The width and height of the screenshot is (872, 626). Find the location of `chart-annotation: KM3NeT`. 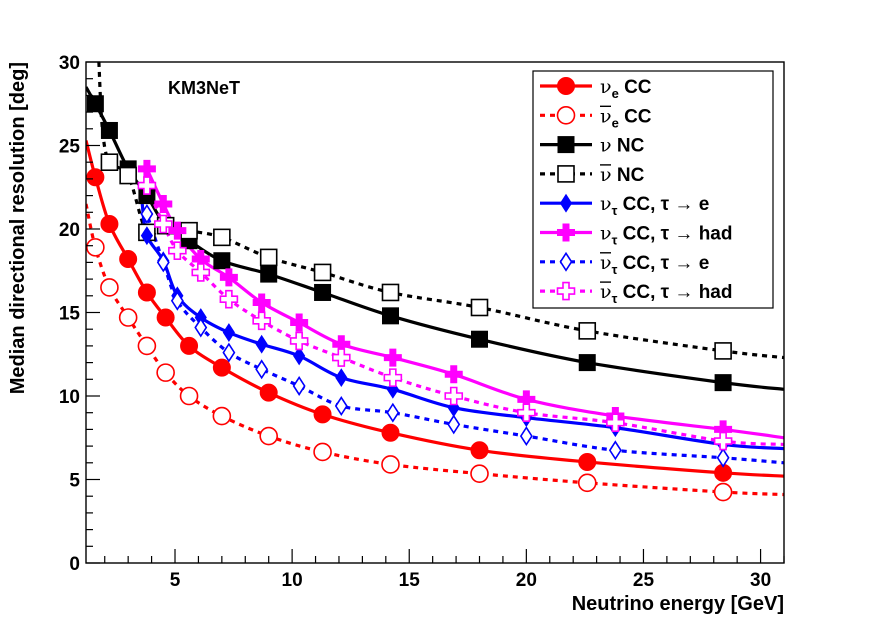

chart-annotation: KM3NeT is located at coordinates (204, 88).